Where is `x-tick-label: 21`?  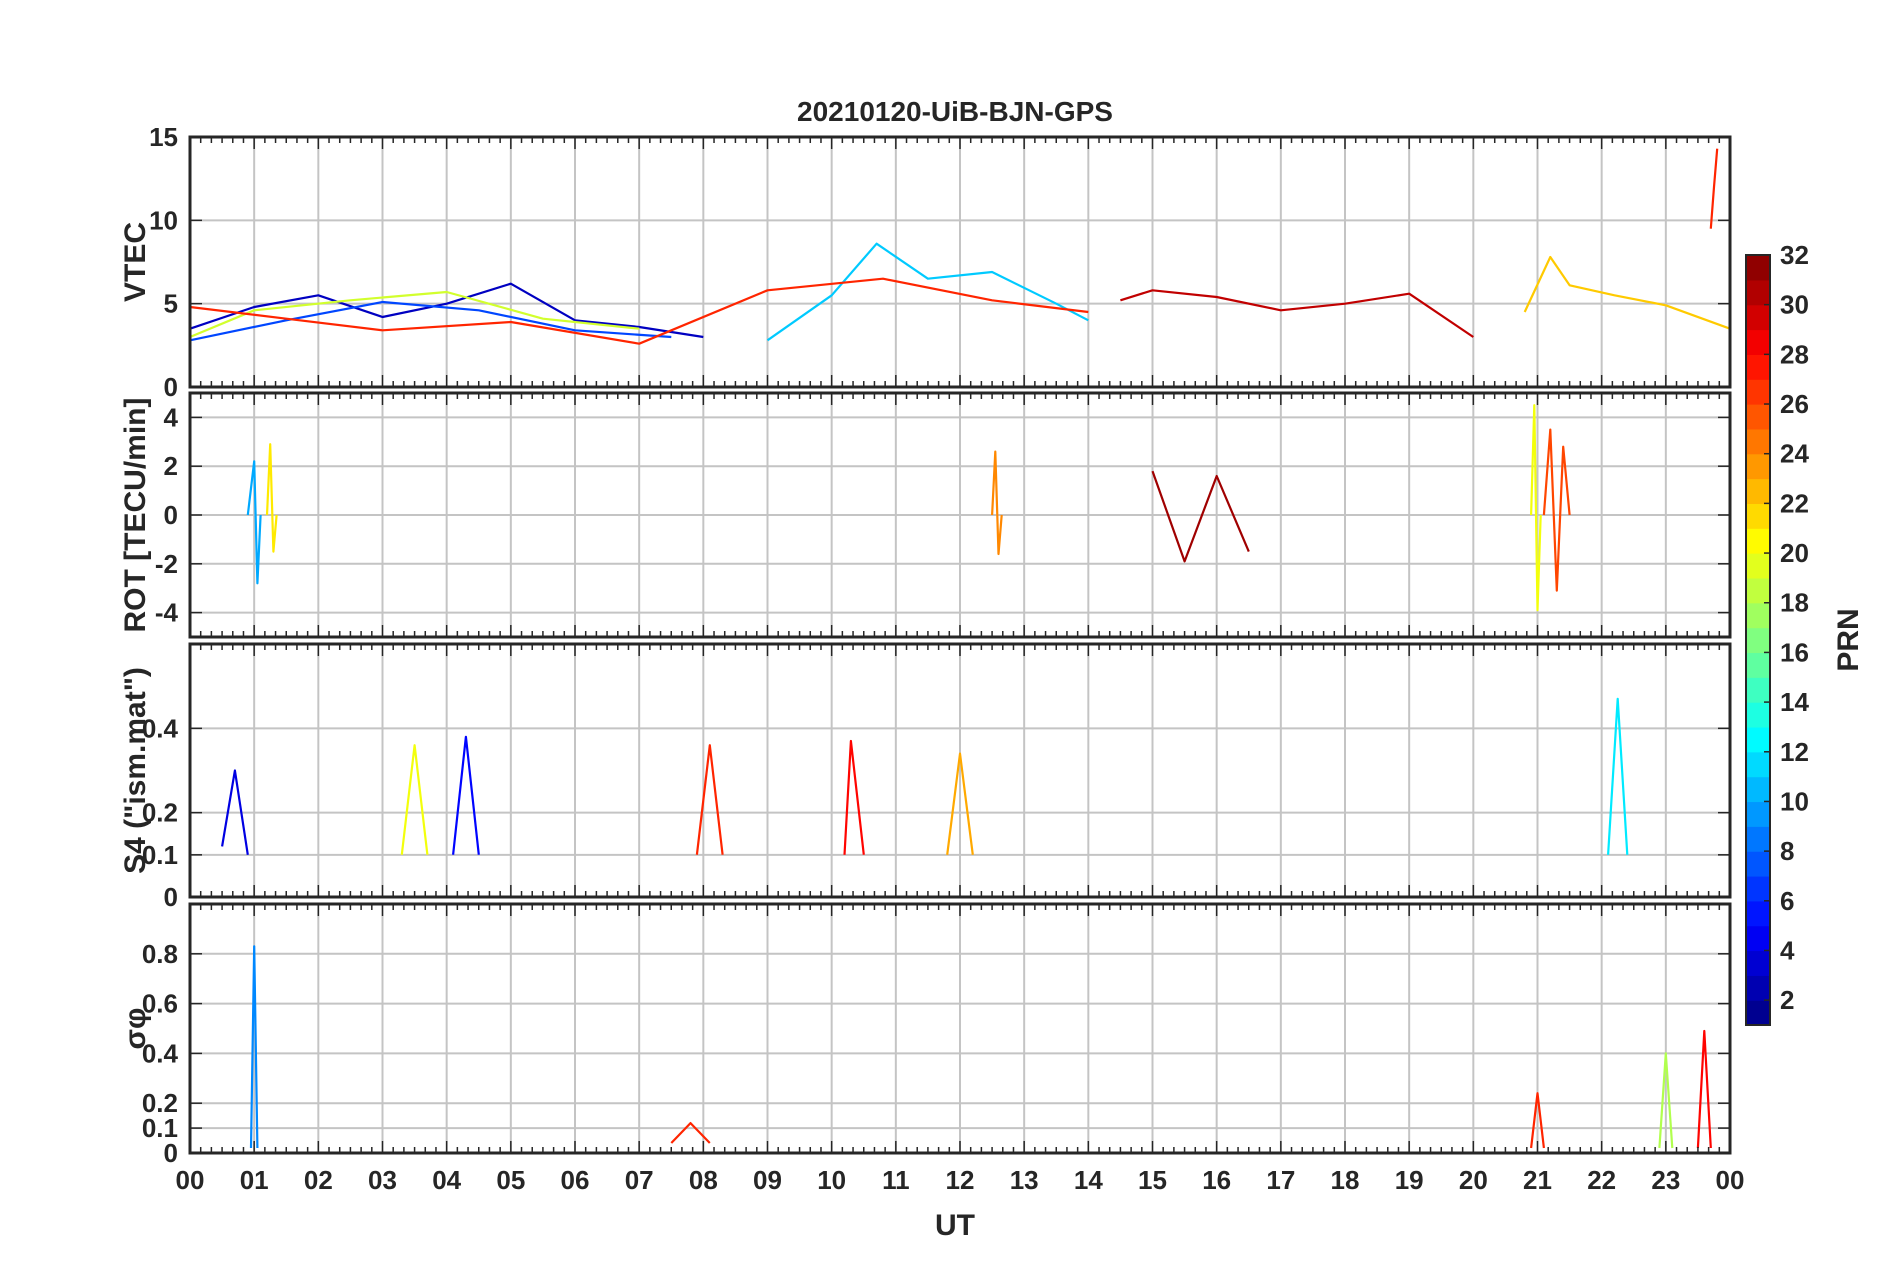
x-tick-label: 21 is located at coordinates (1537, 1180).